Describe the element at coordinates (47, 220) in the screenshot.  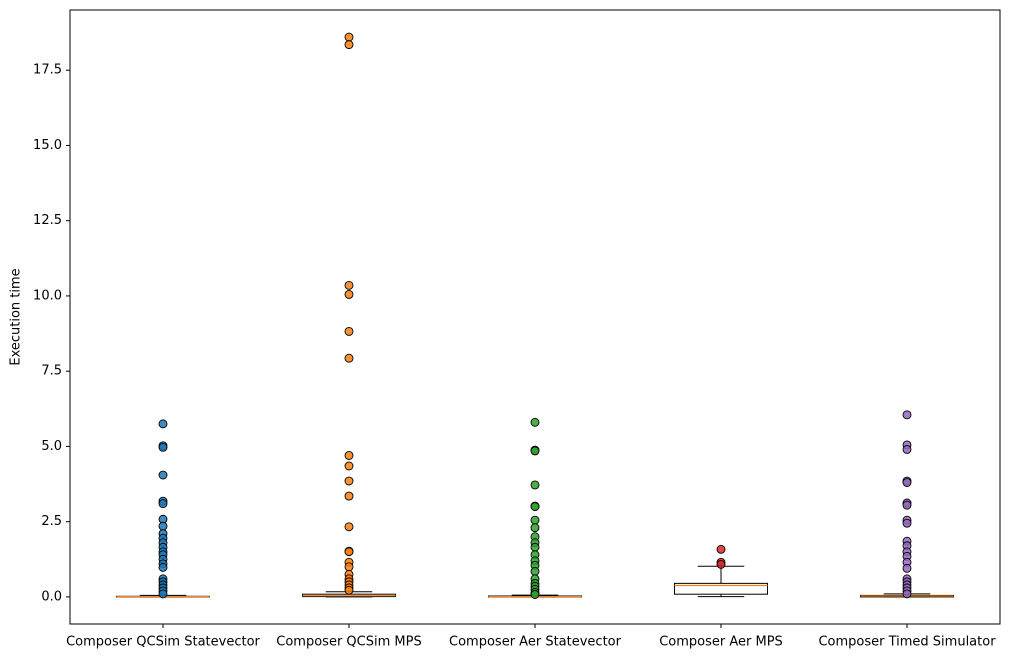
I see `y-tick-label: 12.5` at that location.